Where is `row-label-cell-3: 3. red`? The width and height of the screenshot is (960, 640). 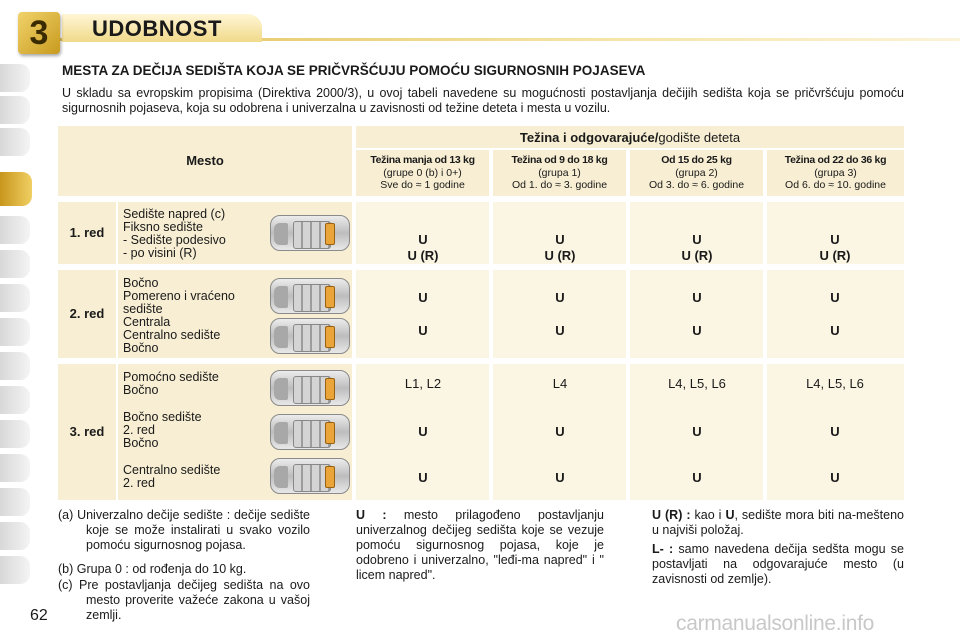 row-label-cell-3: 3. red is located at coordinates (87, 432).